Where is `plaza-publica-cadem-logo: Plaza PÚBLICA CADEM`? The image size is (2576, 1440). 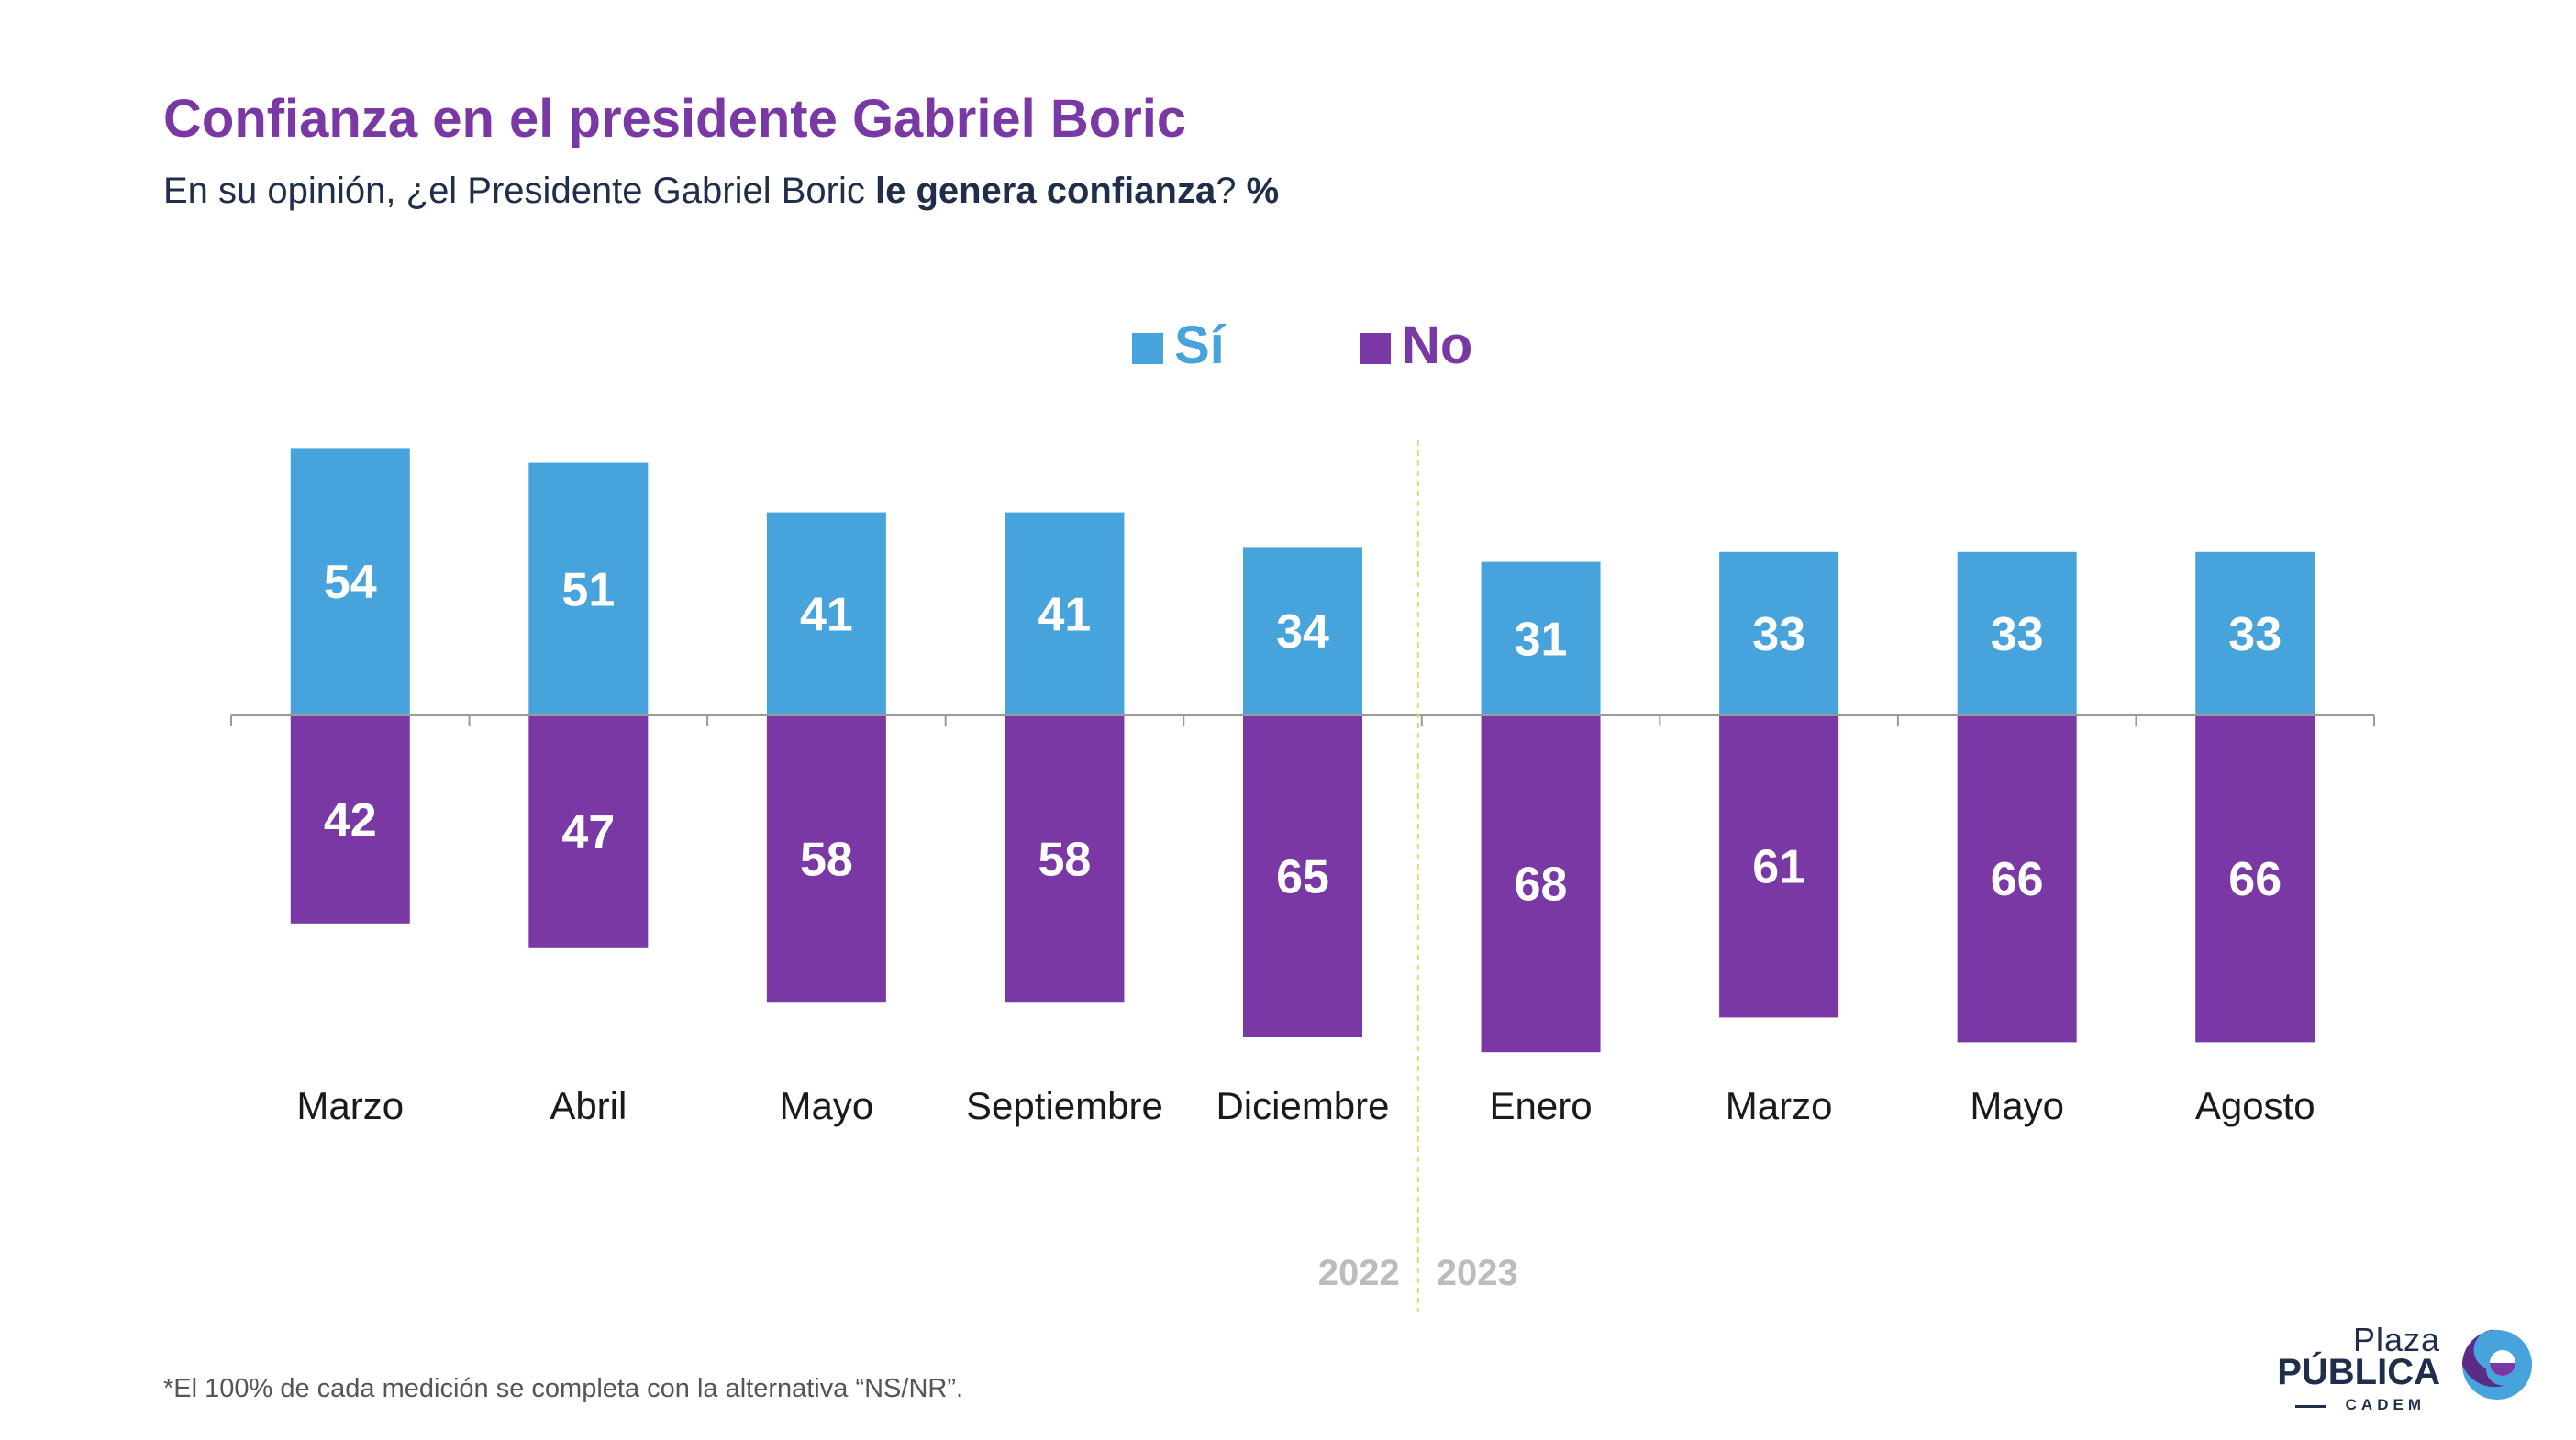 plaza-publica-cadem-logo: Plaza PÚBLICA CADEM is located at coordinates (2408, 1374).